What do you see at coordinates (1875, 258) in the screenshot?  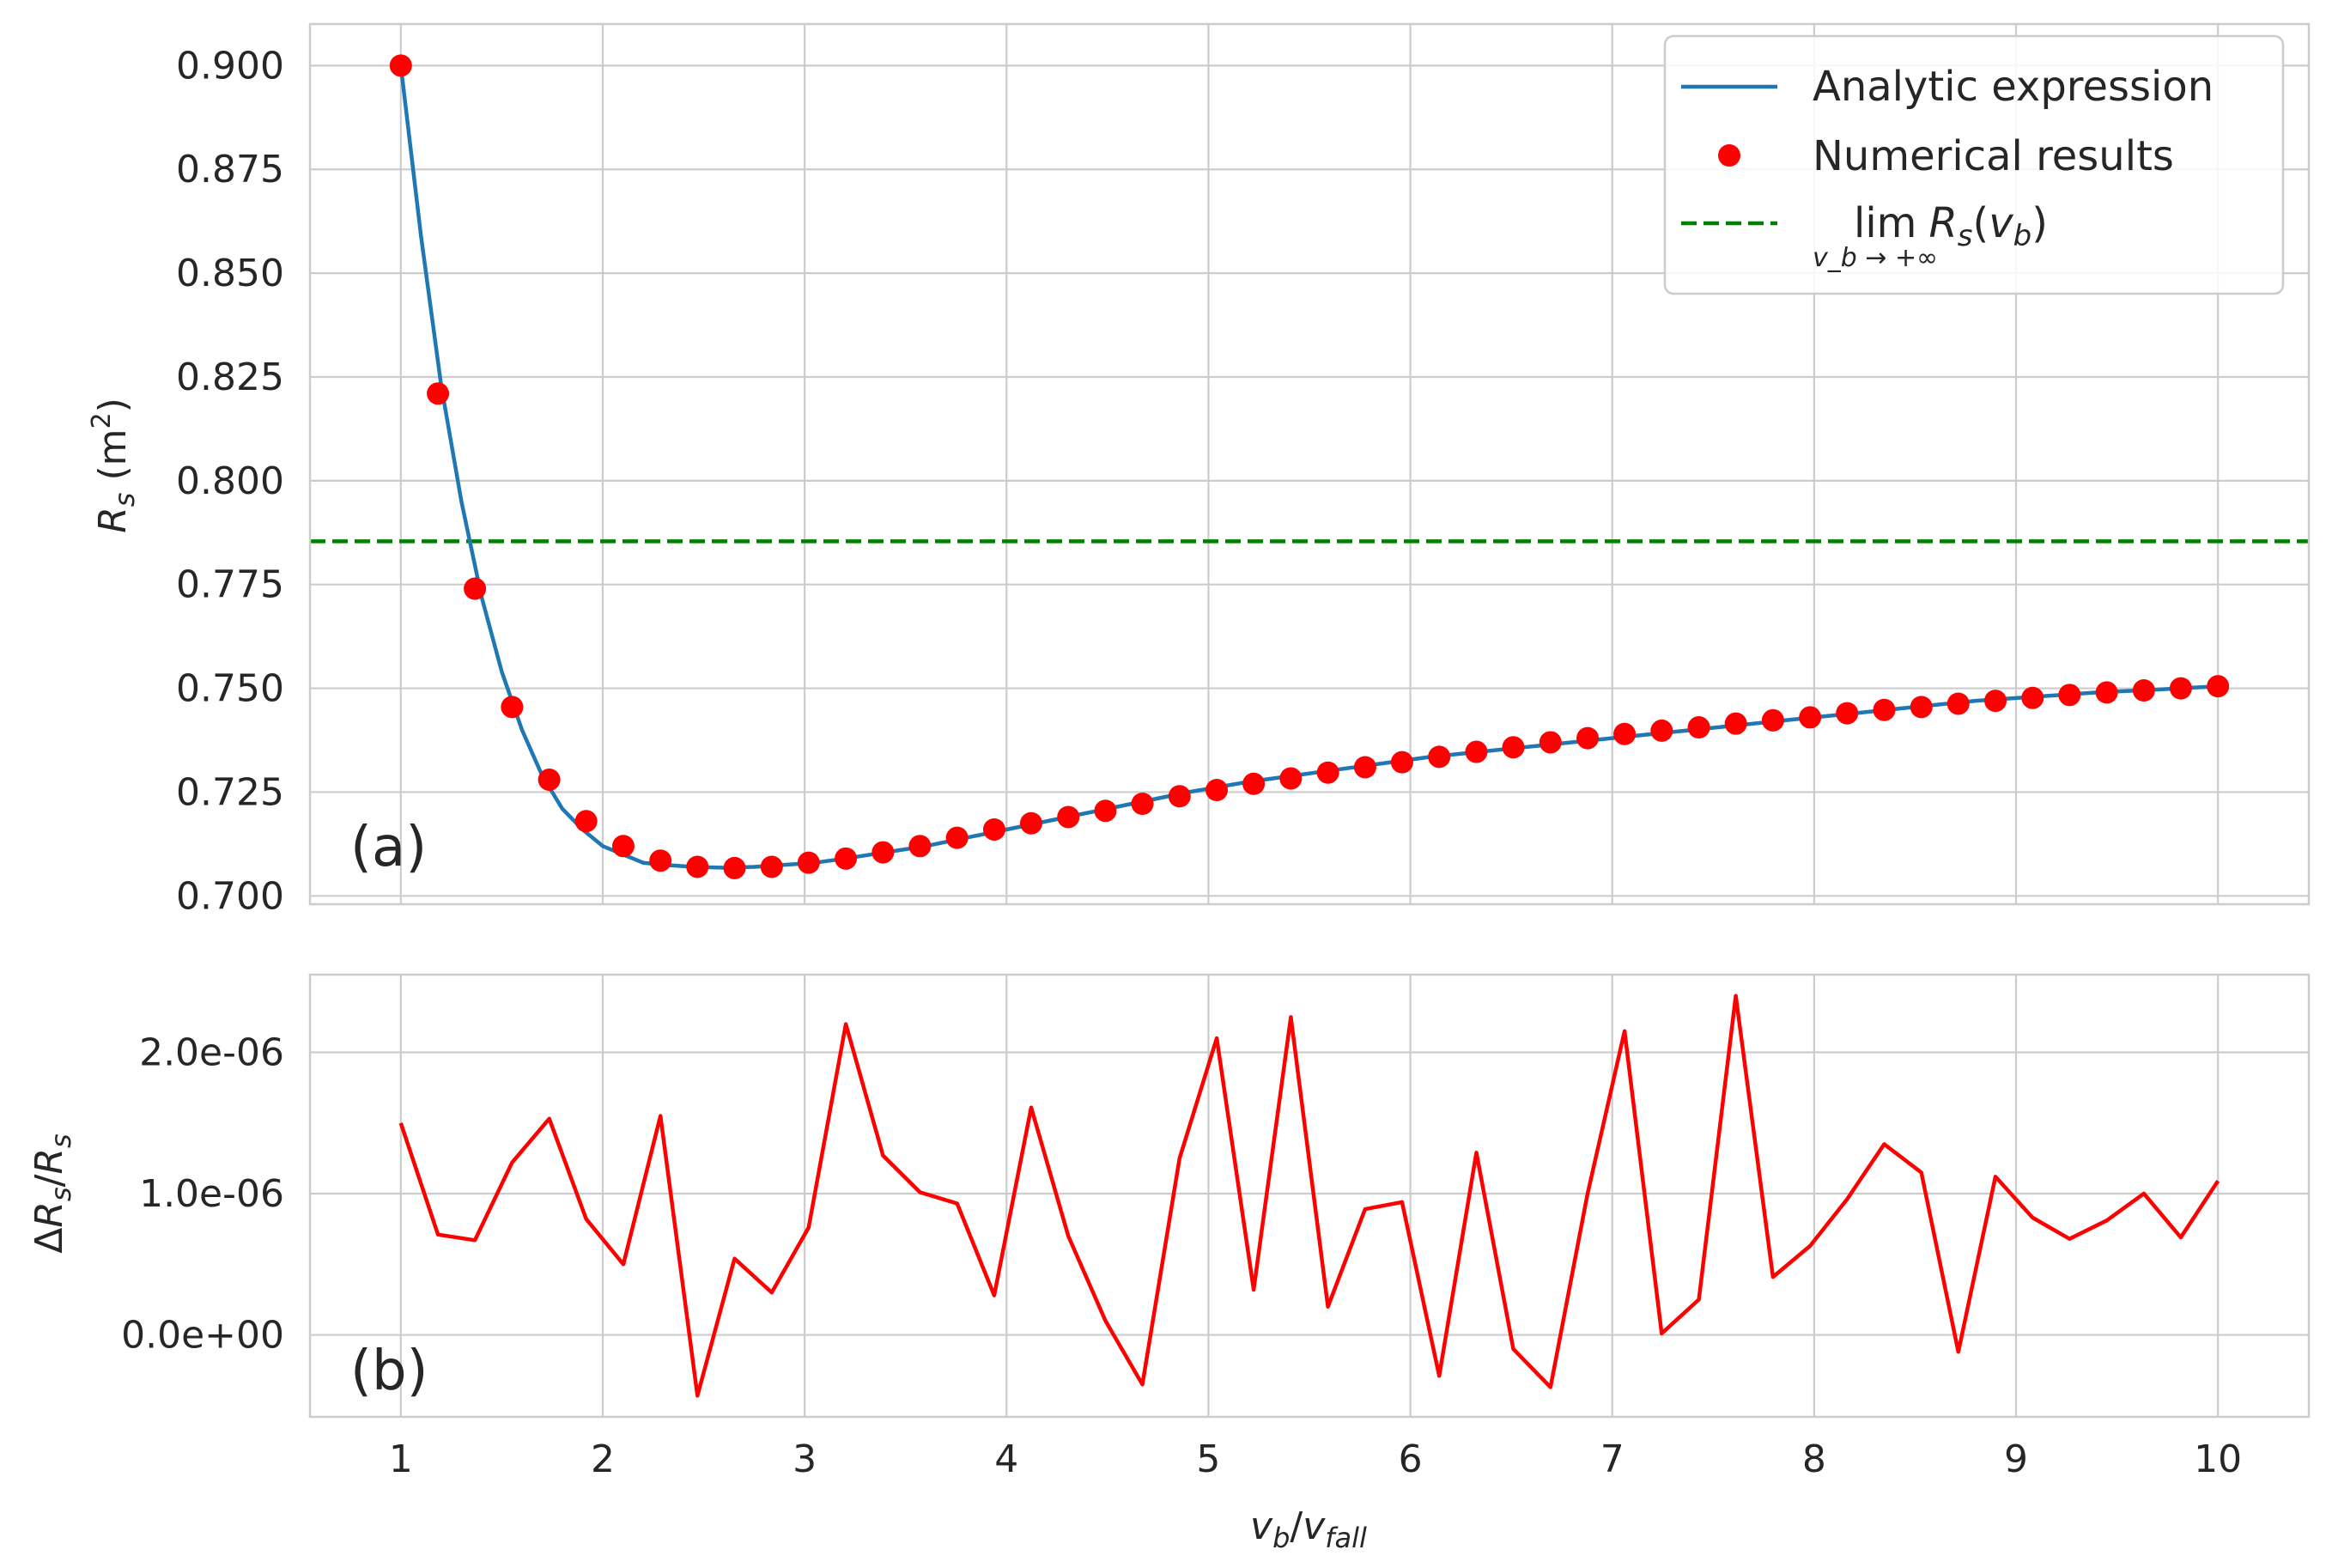 I see `legend-limit-subscript: v_b → +∞` at bounding box center [1875, 258].